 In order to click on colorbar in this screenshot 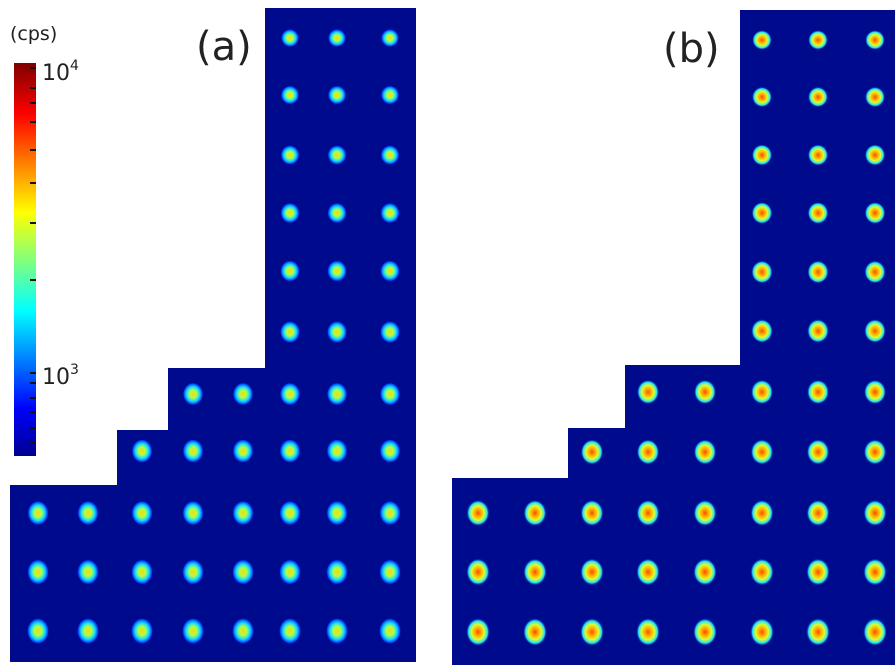, I will do `click(25, 259)`.